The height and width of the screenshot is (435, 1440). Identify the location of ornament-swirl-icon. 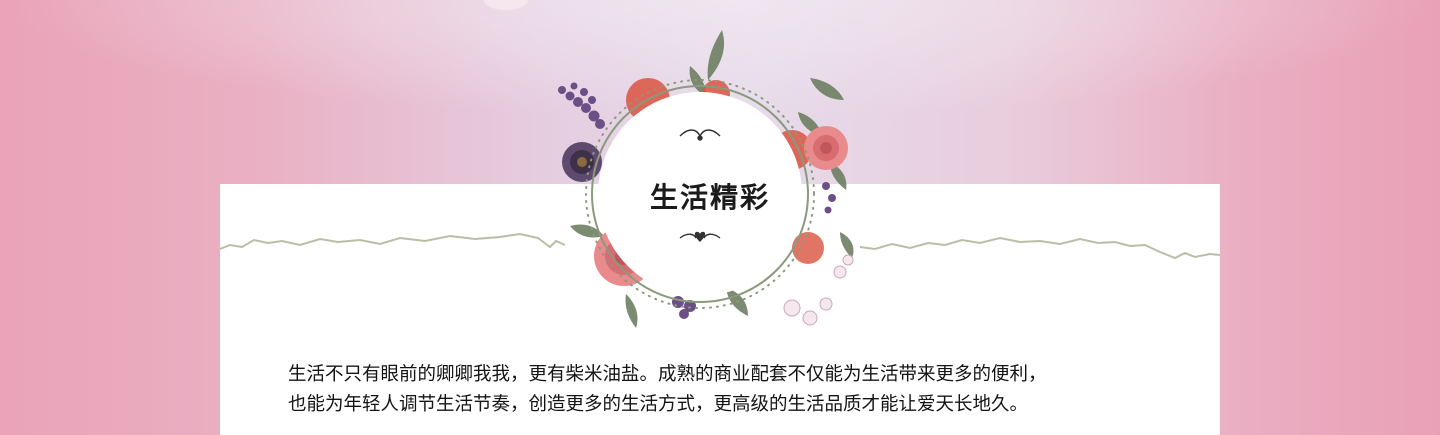
(700, 135).